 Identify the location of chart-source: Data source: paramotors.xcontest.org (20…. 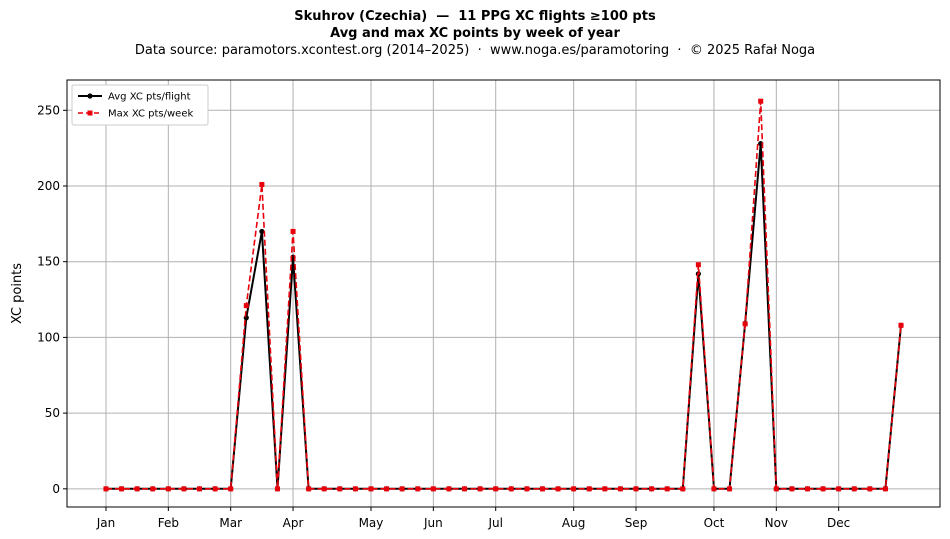
(475, 50).